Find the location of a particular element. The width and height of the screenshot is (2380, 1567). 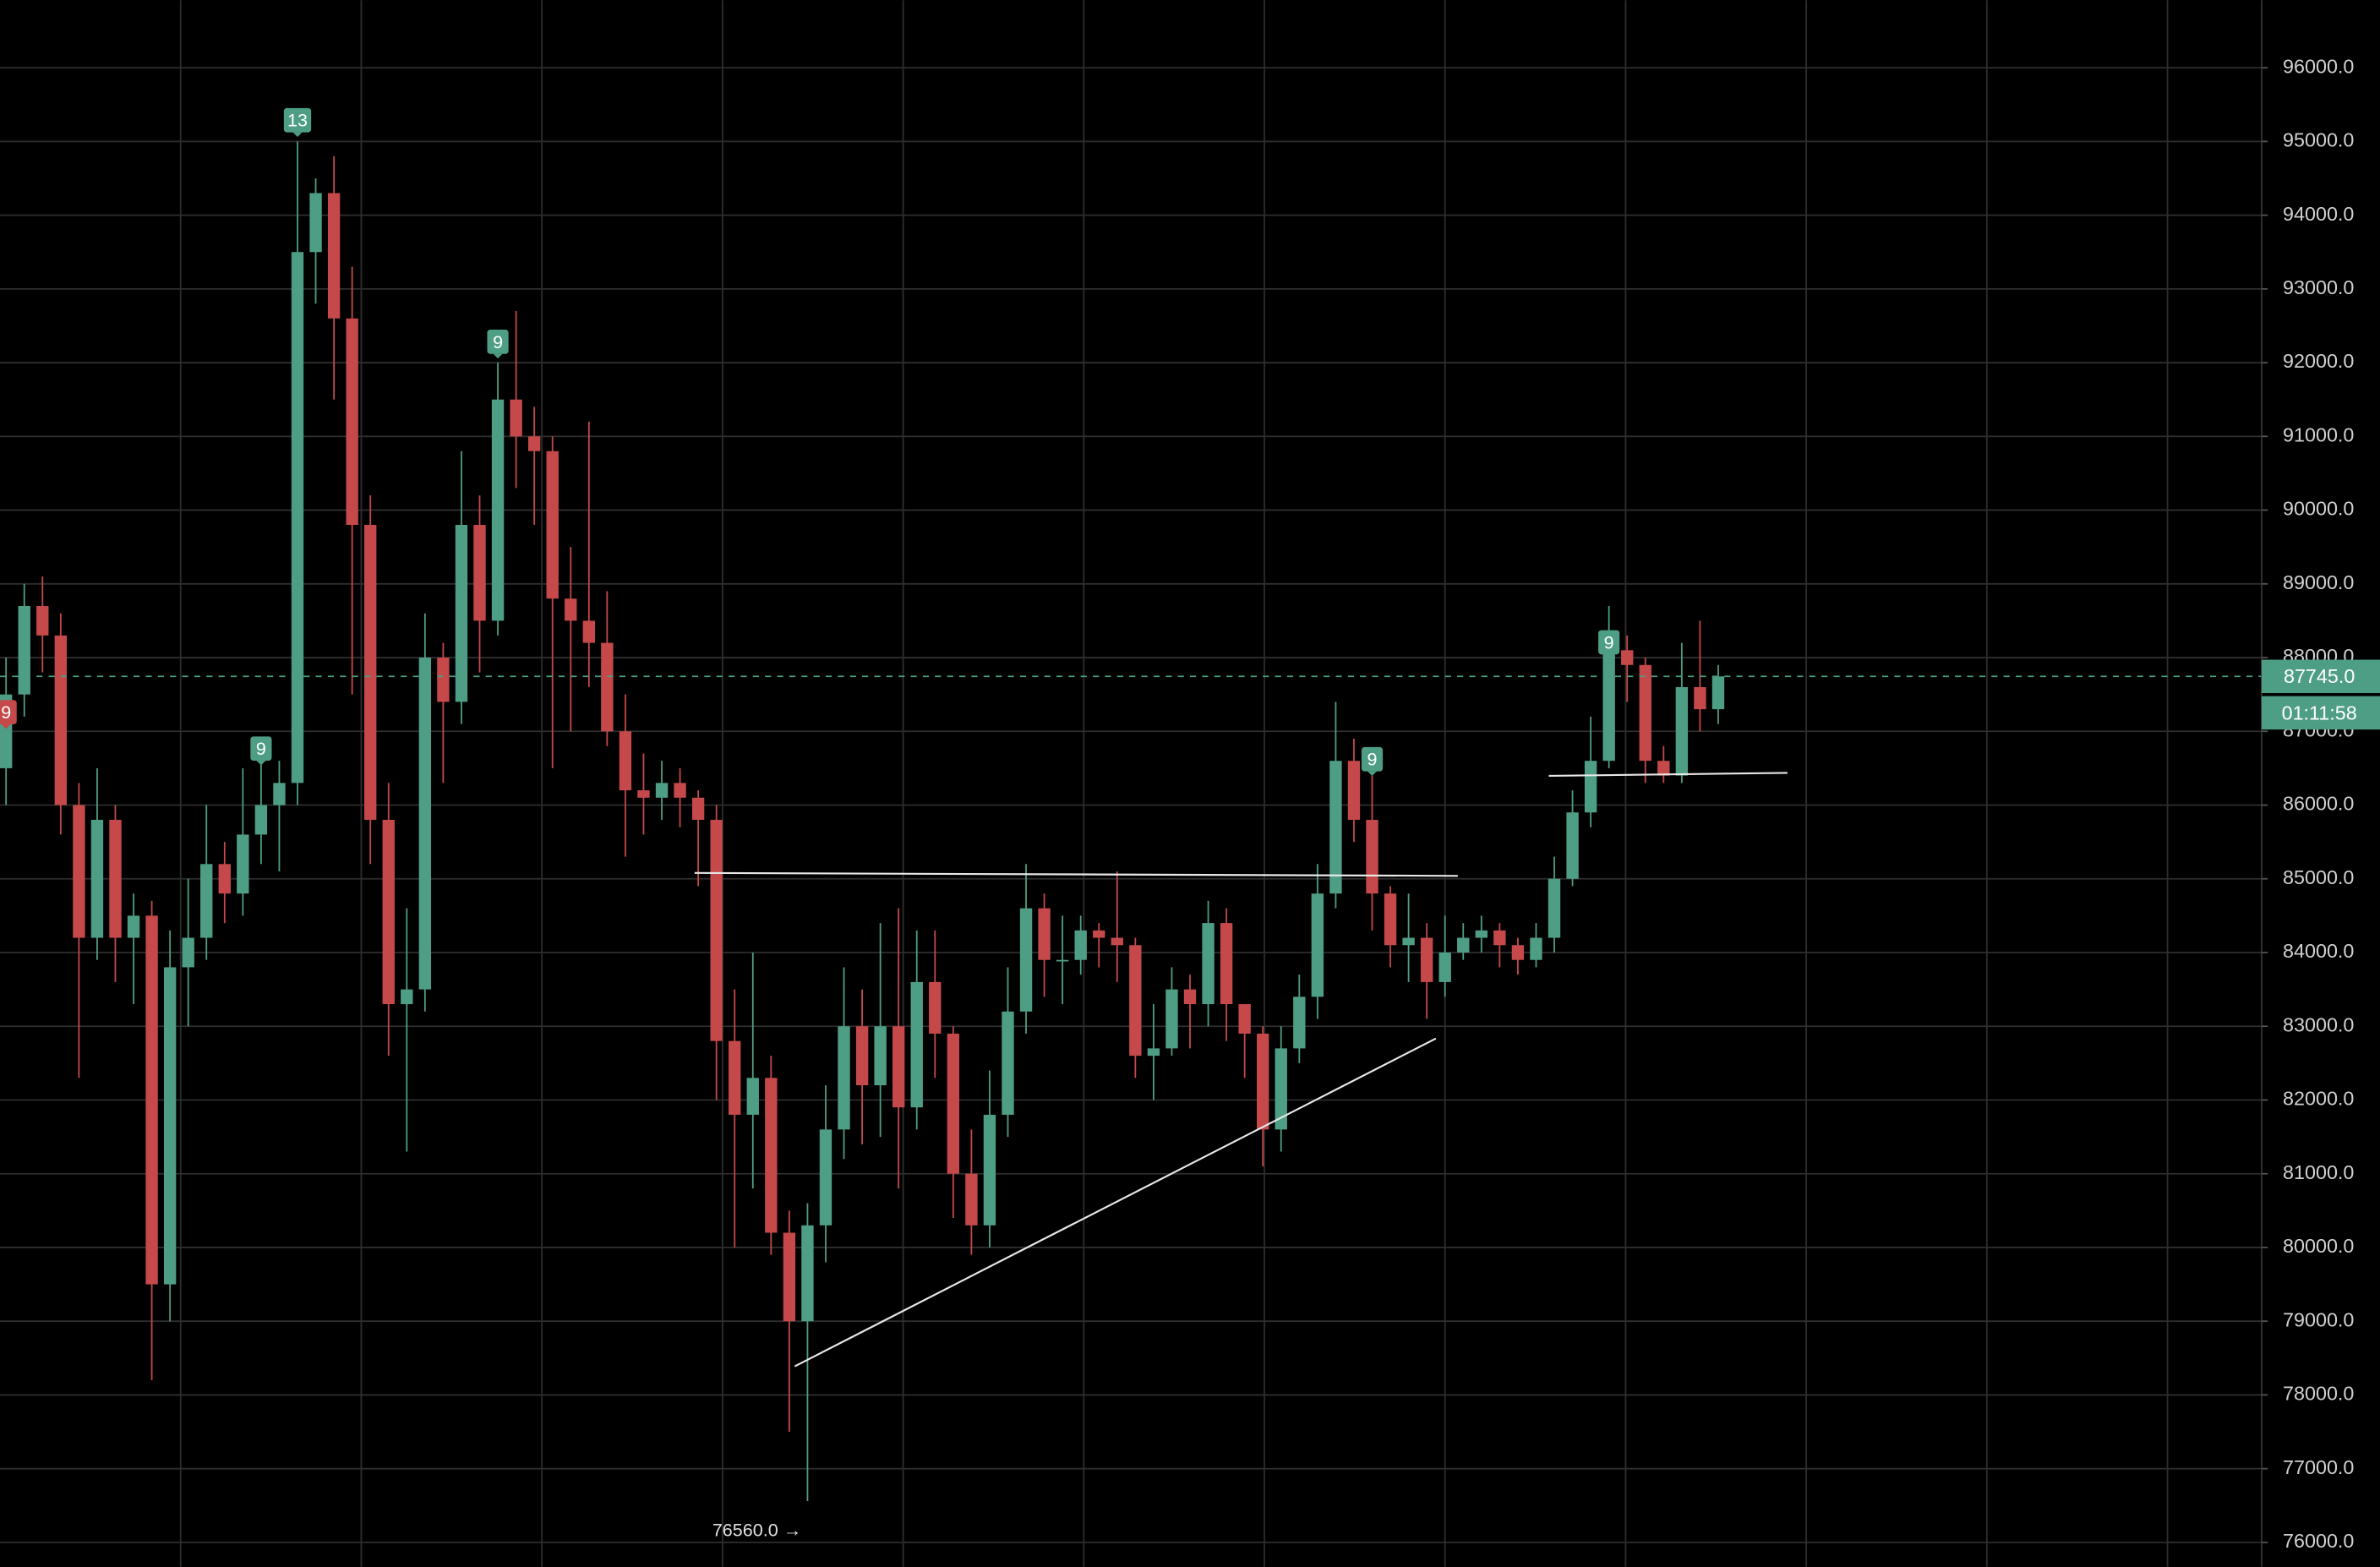

y-tick-label: 94000.0 is located at coordinates (2318, 214).